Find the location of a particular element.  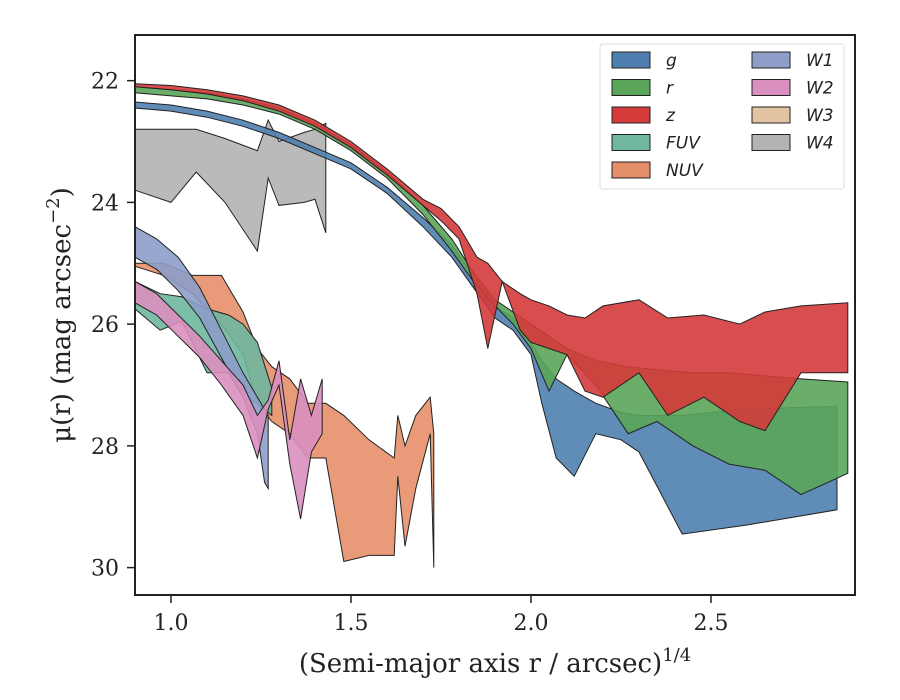

band-w4 is located at coordinates (230, 185).